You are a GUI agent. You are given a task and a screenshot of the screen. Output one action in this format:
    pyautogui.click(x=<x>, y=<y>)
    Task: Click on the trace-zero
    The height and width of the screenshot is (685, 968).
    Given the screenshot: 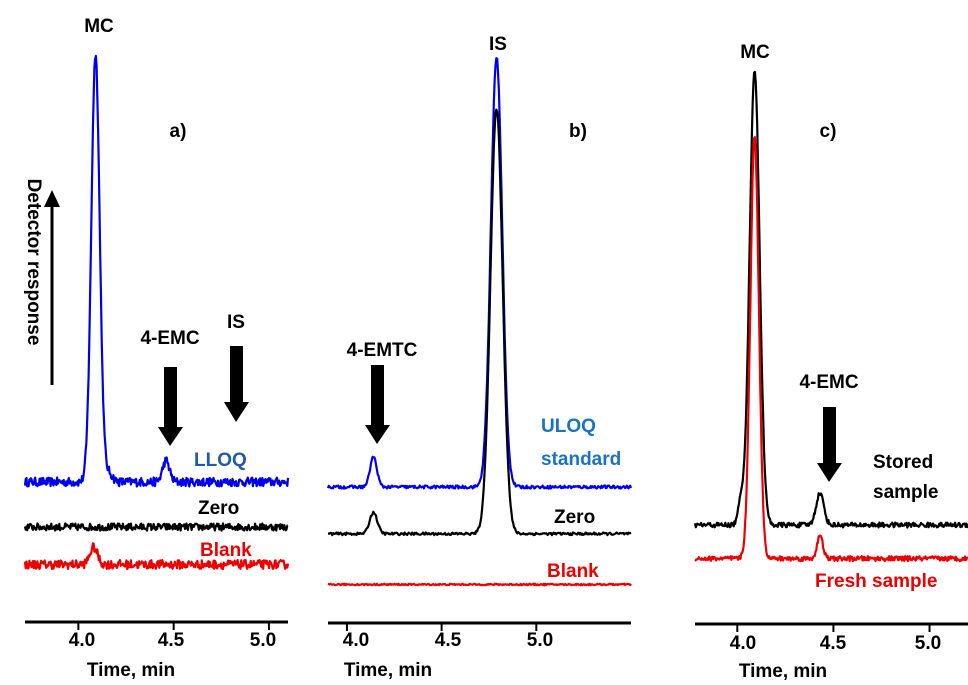 What is the action you would take?
    pyautogui.click(x=156, y=527)
    